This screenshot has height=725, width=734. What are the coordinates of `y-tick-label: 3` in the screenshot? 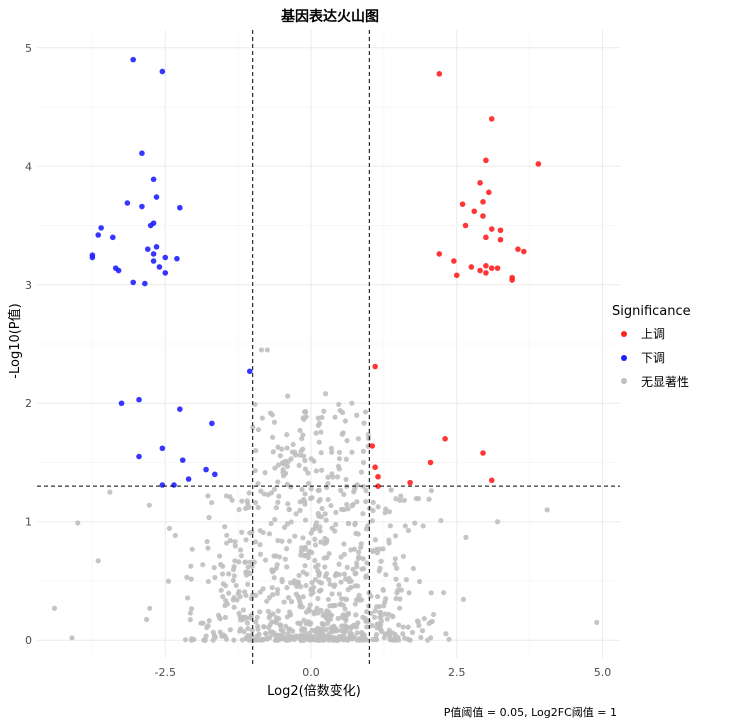 It's located at (28, 285).